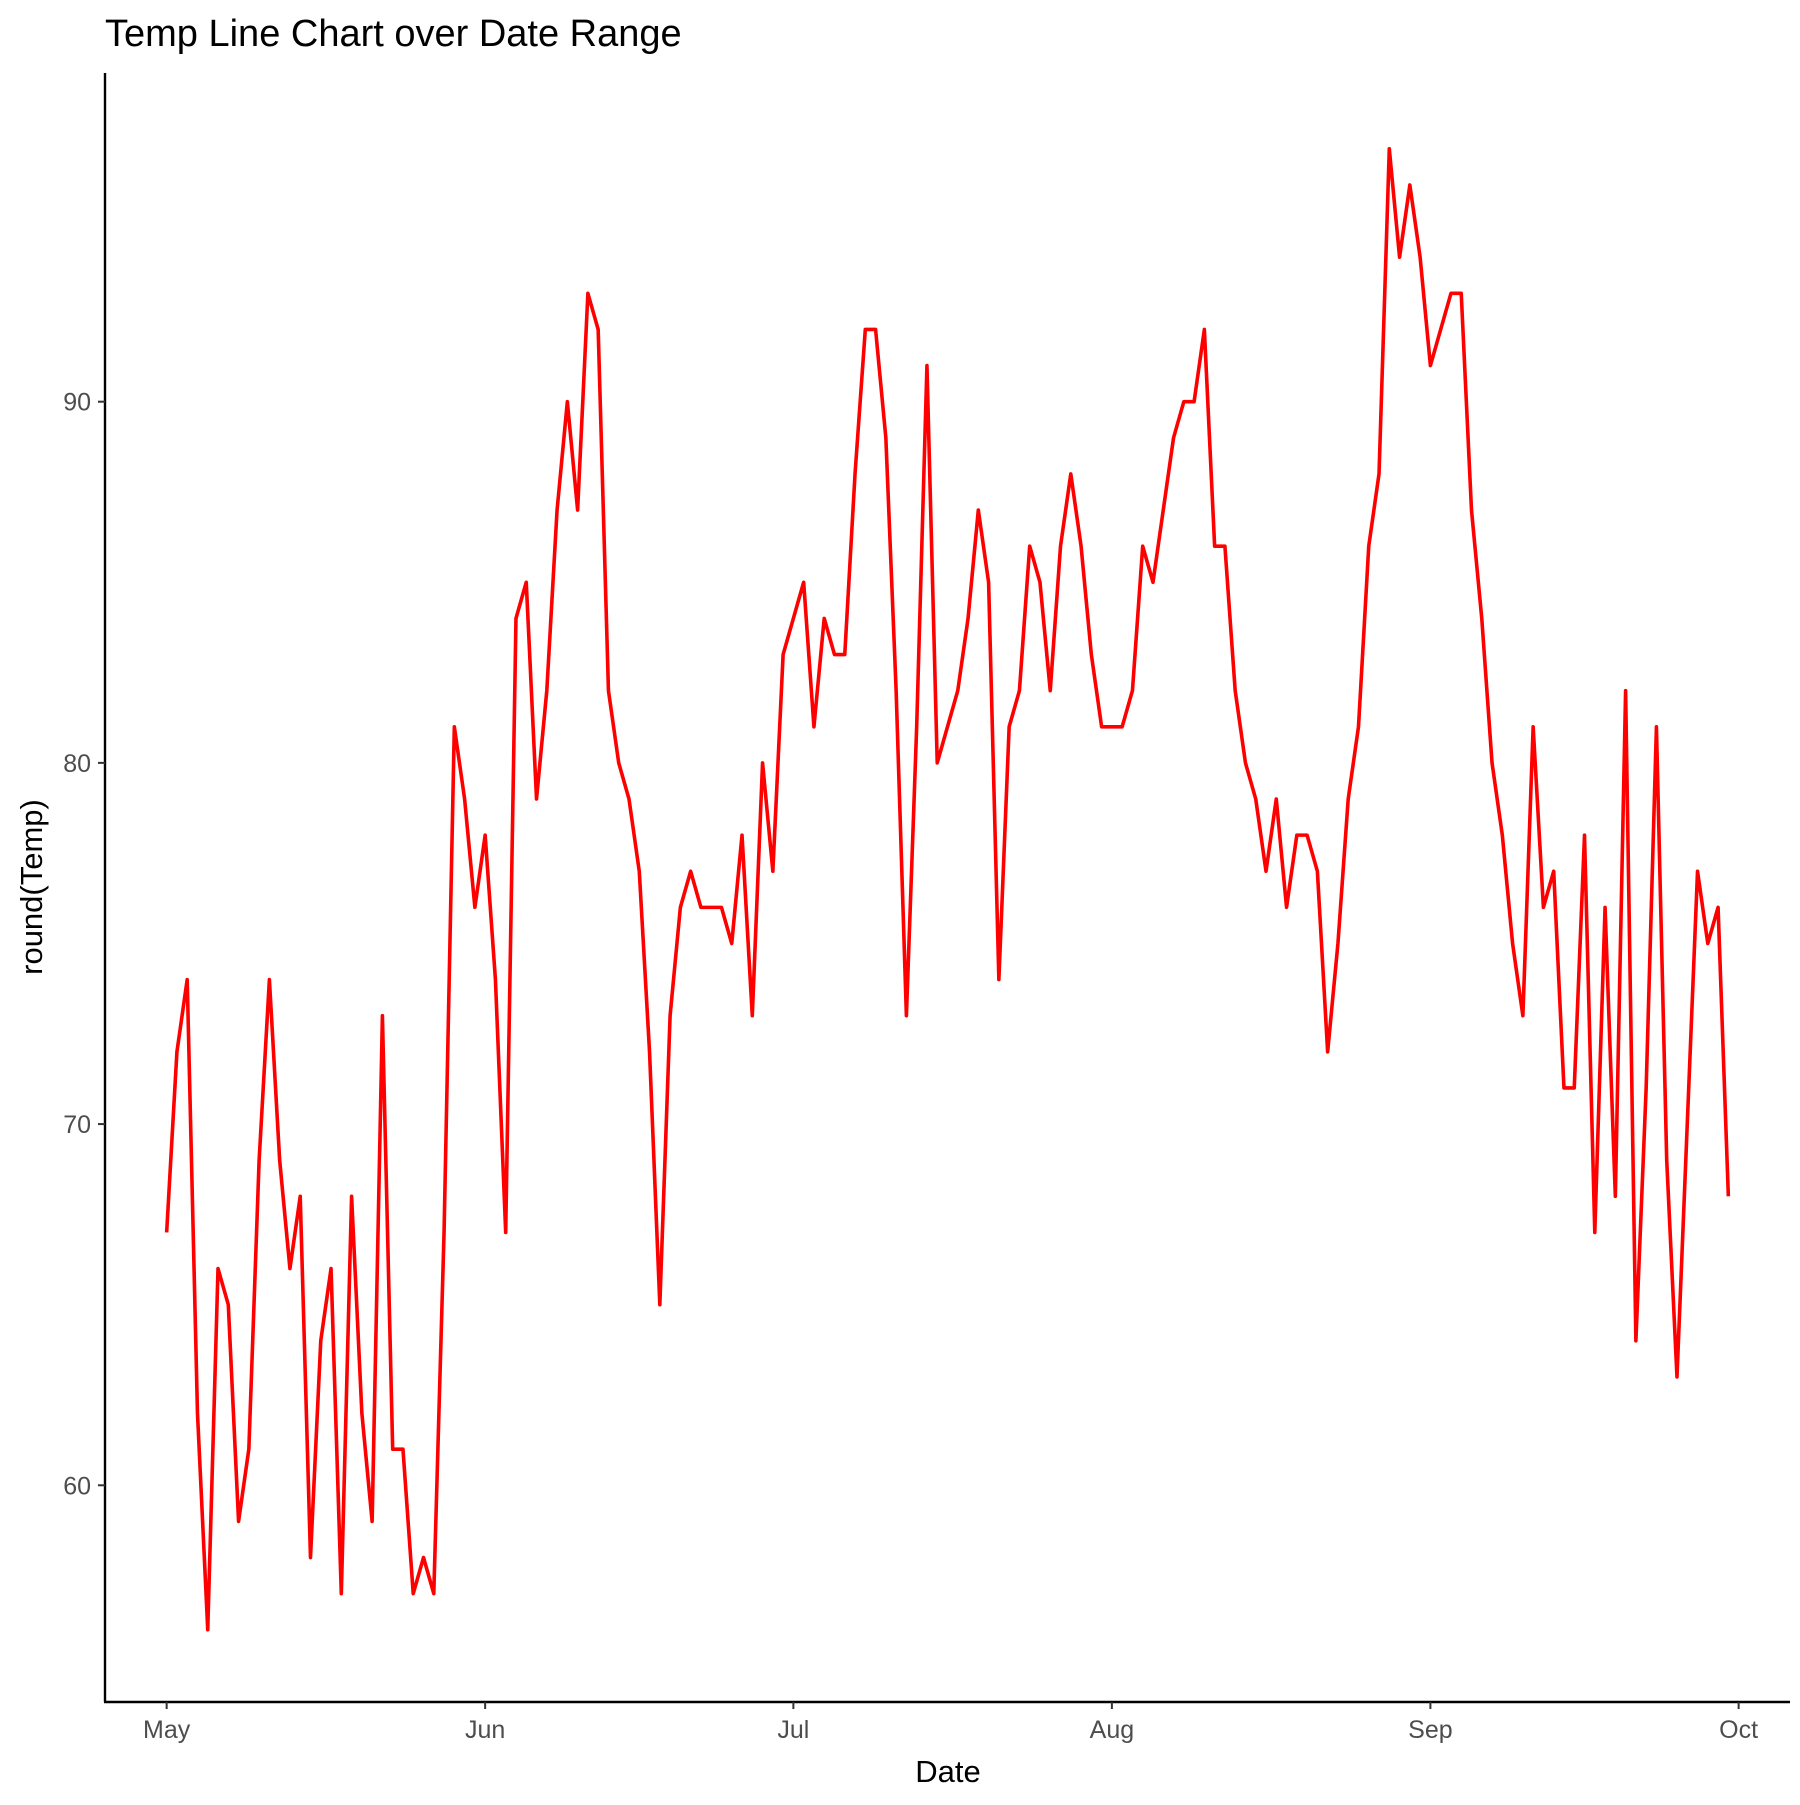 The image size is (1800, 1805). I want to click on y-axis-ticks: 60 70 80 90, so click(84, 944).